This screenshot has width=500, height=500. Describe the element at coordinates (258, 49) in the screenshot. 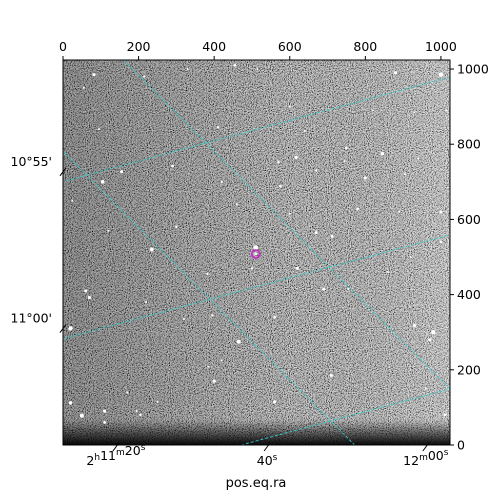

I see `pixel-x-axis-top: 0 200 400 600 800 1000` at that location.